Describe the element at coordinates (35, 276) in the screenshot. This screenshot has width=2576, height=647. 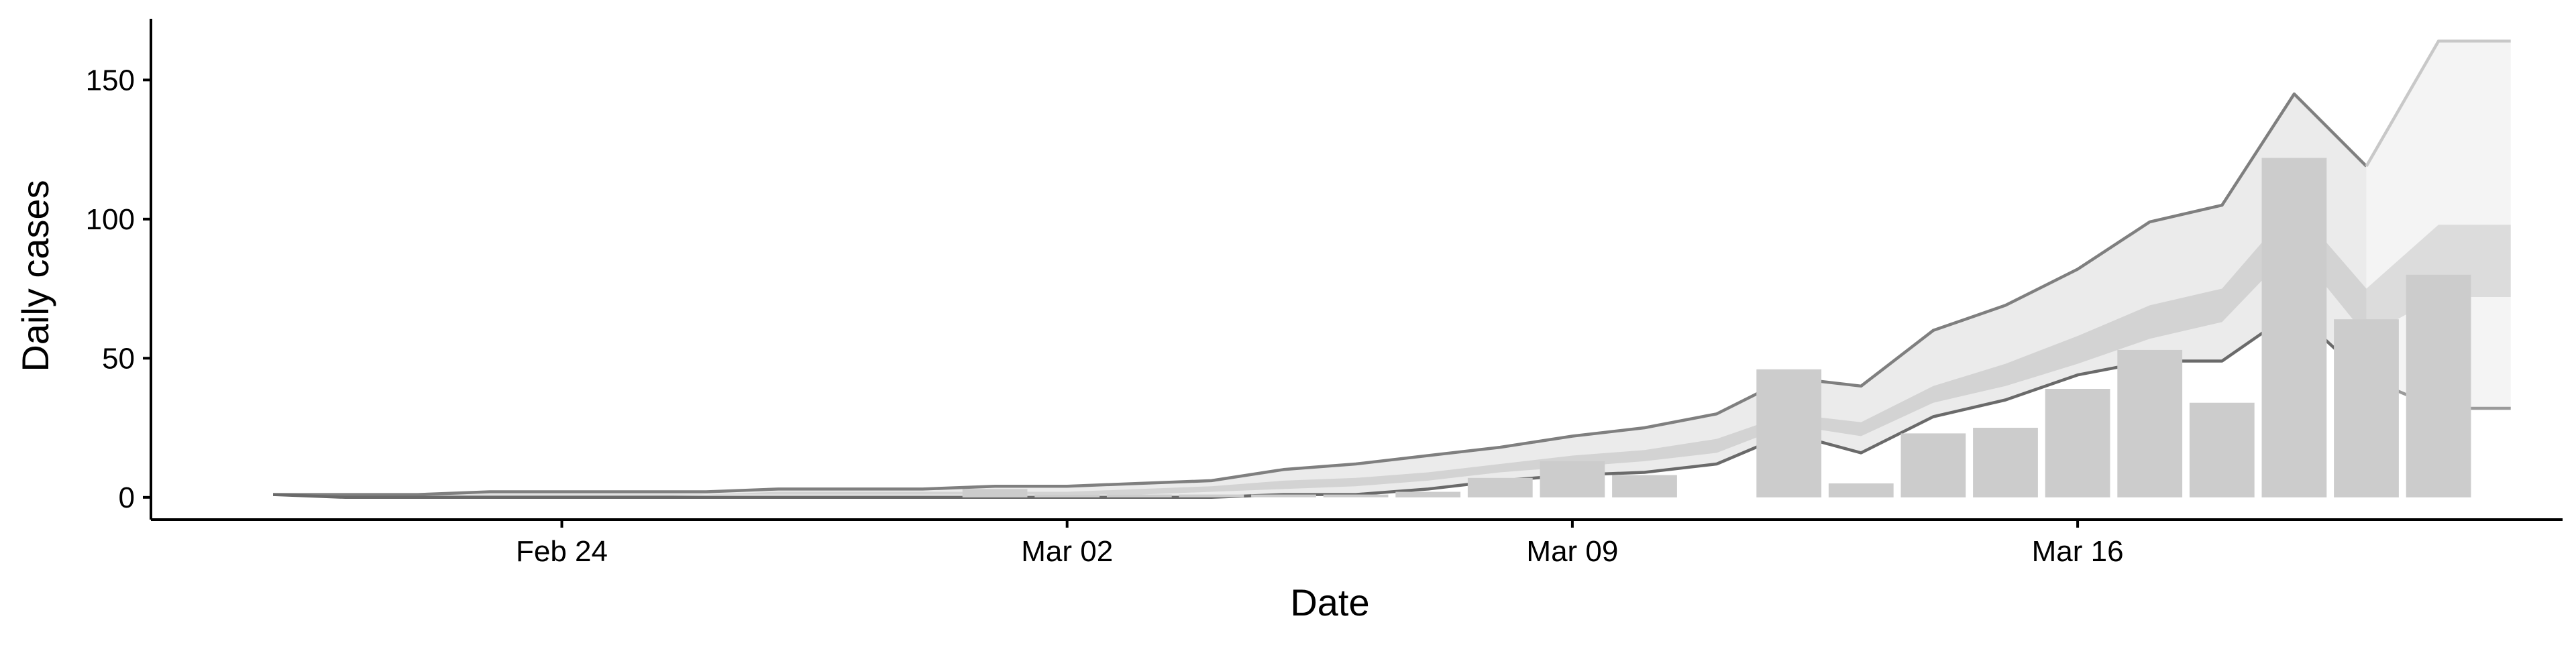
I see `y-axis-title: Daily cases` at that location.